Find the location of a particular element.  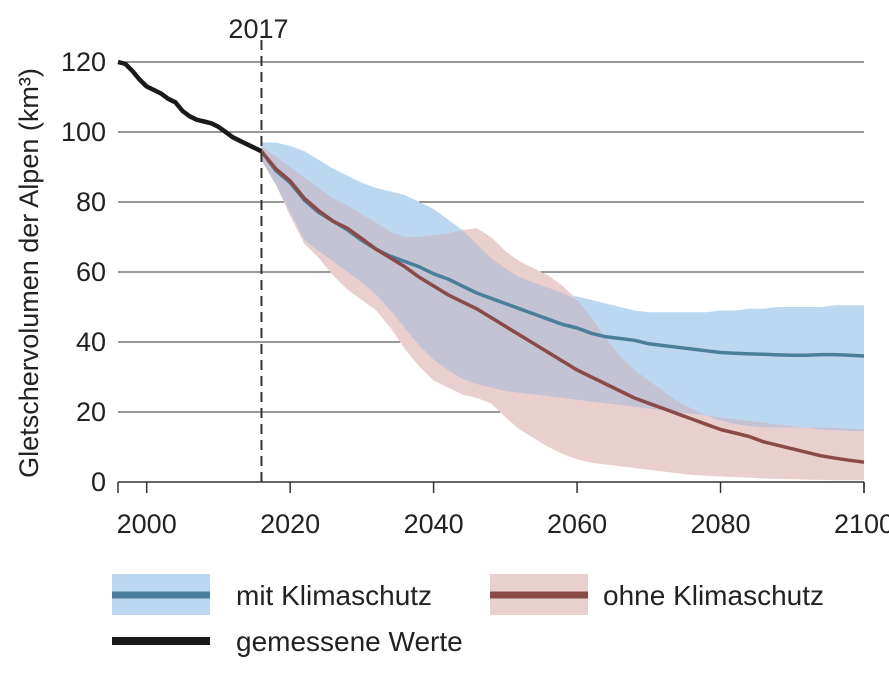

annotation-label: 2017 is located at coordinates (258, 29).